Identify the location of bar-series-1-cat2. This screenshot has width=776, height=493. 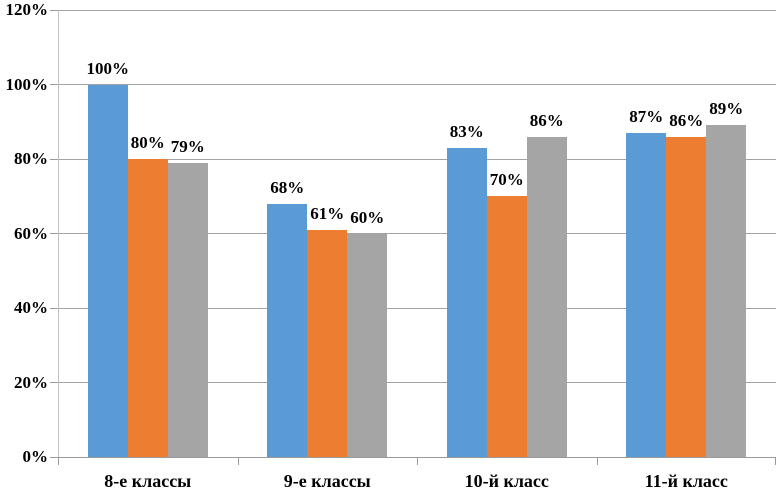
(287, 330).